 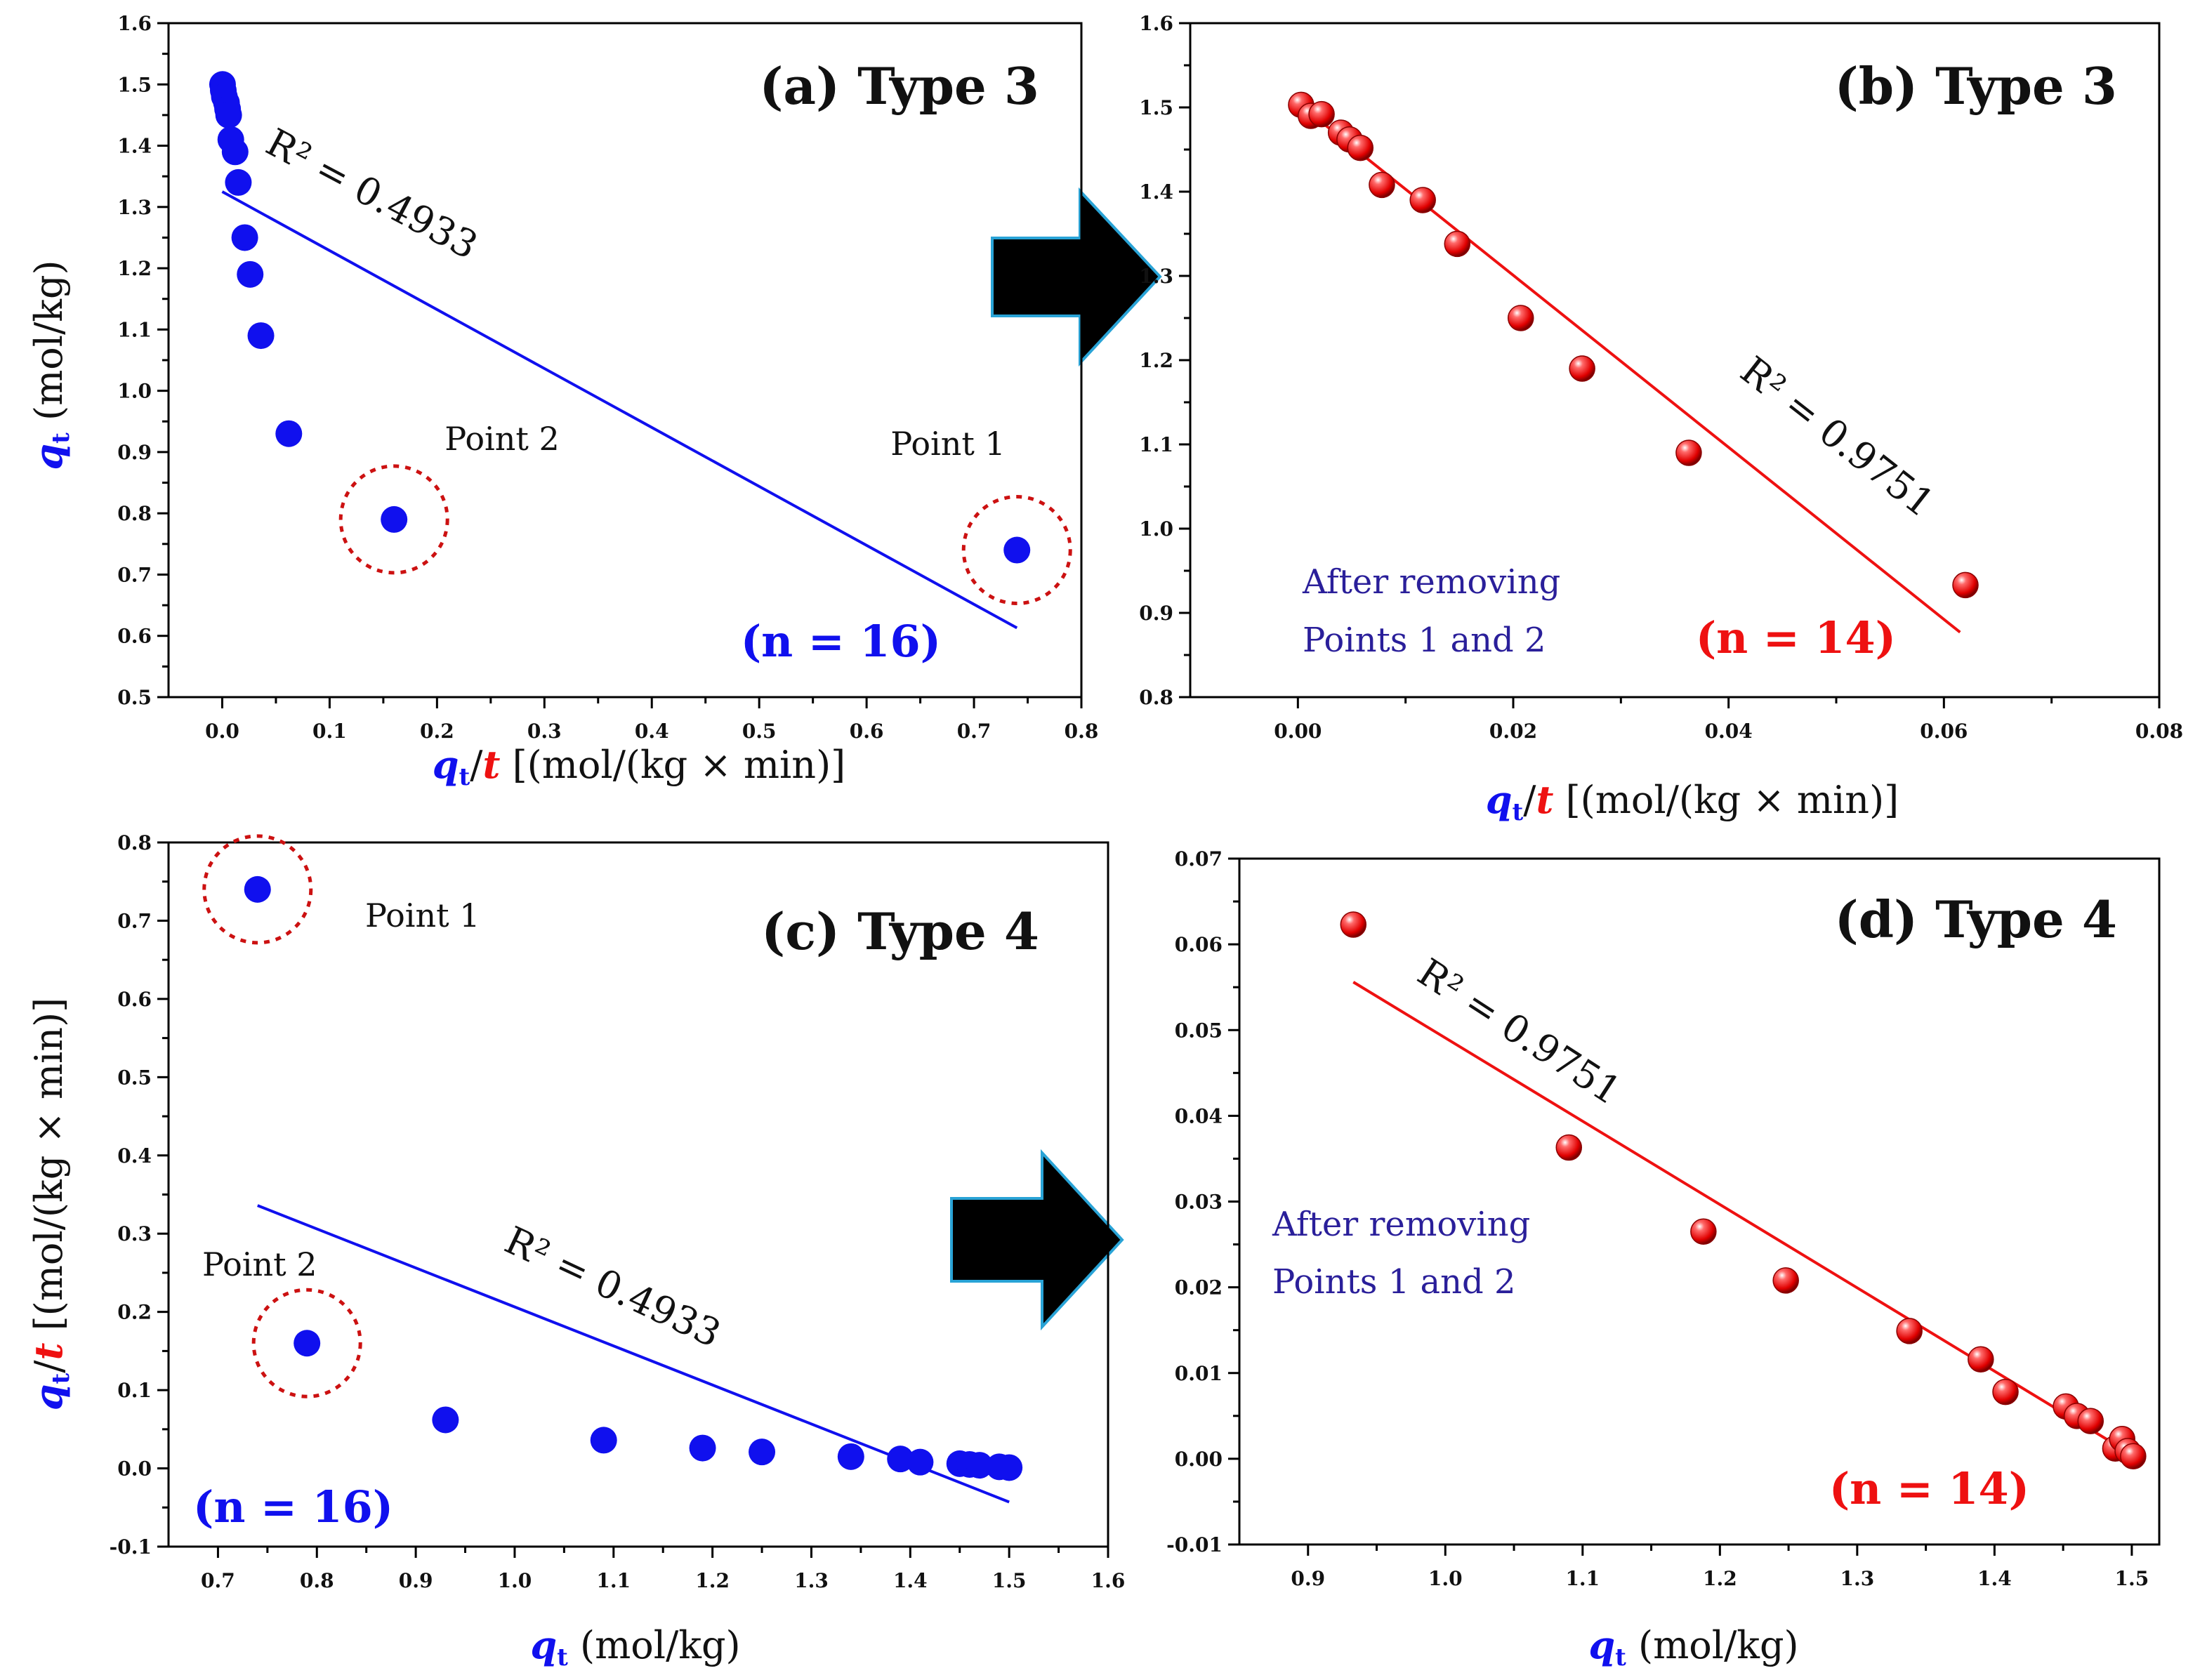 What do you see at coordinates (760, 731) in the screenshot?
I see `panel-a-x-tick-label: 0.5` at bounding box center [760, 731].